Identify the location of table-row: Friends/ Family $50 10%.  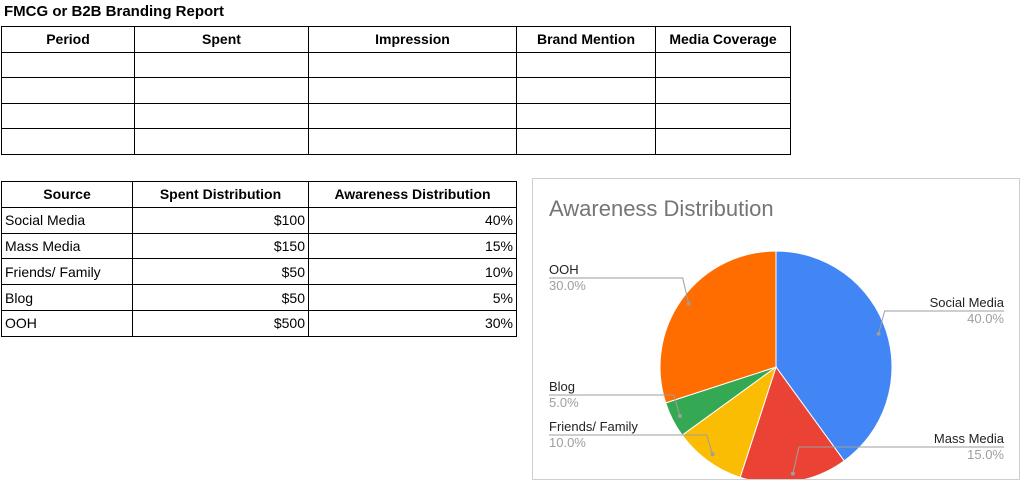
(259, 272).